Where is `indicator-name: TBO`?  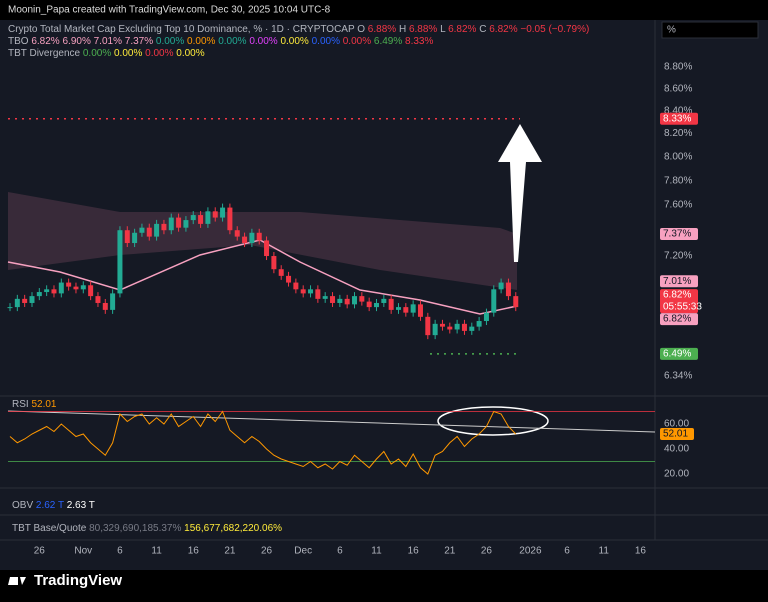
indicator-name: TBO is located at coordinates (18, 41).